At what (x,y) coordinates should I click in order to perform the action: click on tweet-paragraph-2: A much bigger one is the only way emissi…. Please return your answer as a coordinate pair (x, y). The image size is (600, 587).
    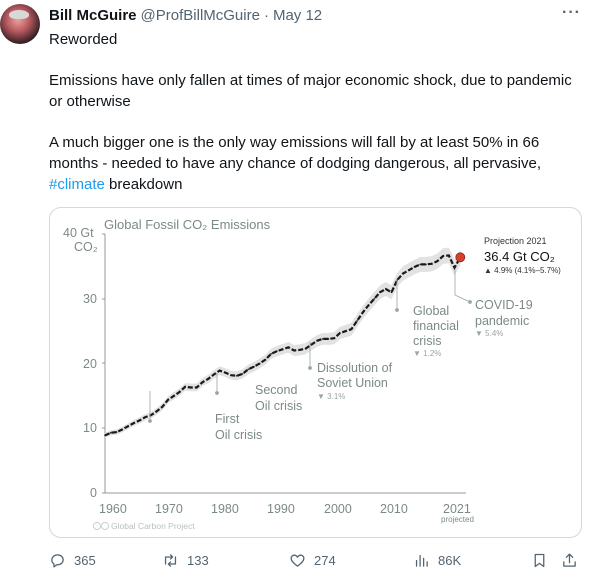
    Looking at the image, I should click on (316, 163).